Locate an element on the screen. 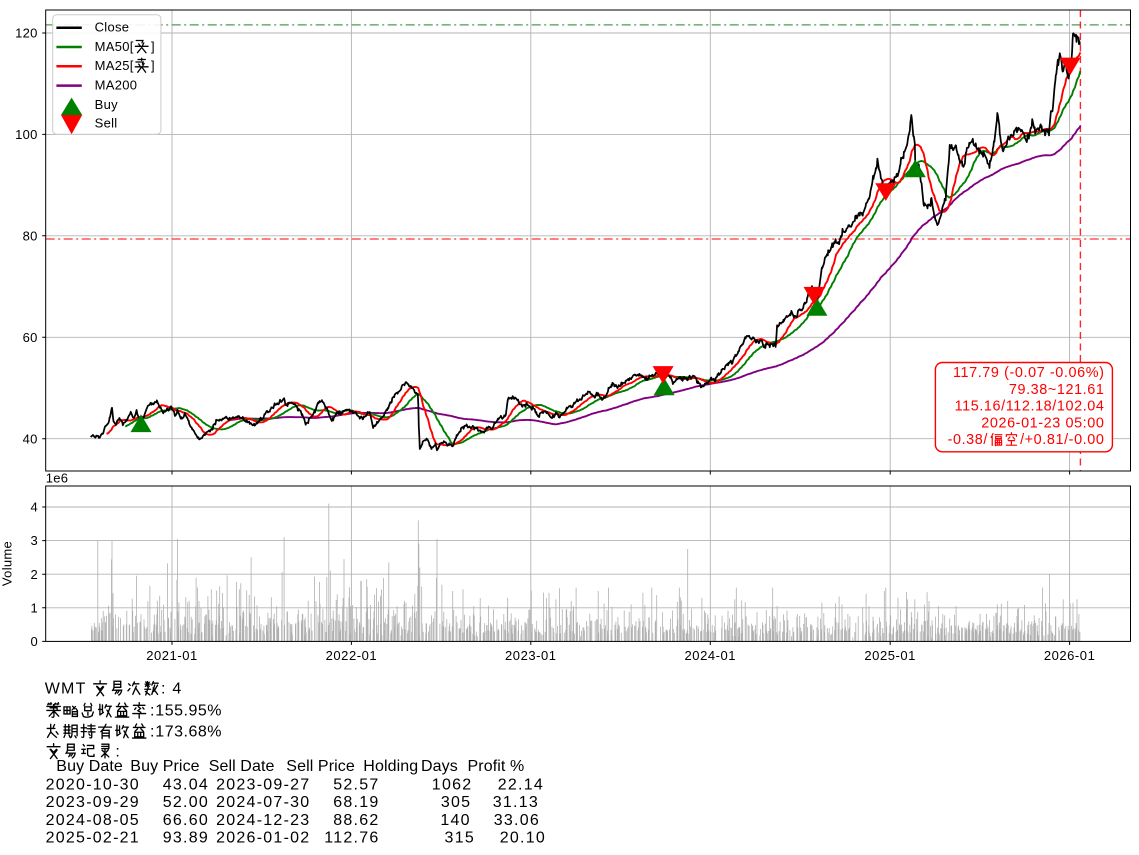  svg-text: Holding Days is located at coordinates (410, 766).